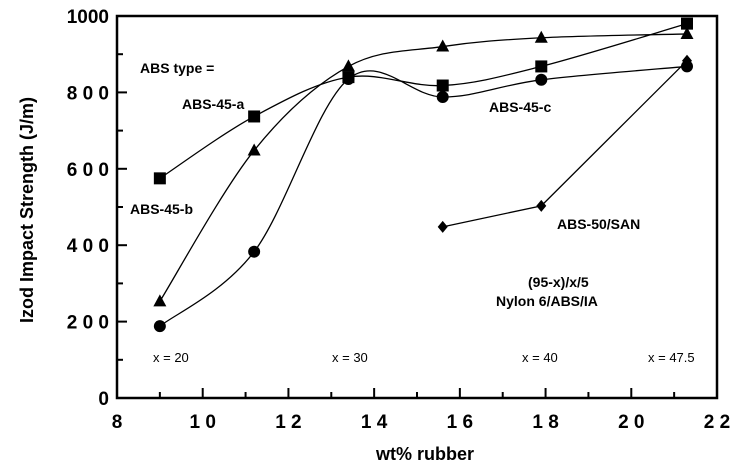 This screenshot has width=740, height=466. Describe the element at coordinates (288, 422) in the screenshot. I see `x-tick-label: 1 2` at that location.